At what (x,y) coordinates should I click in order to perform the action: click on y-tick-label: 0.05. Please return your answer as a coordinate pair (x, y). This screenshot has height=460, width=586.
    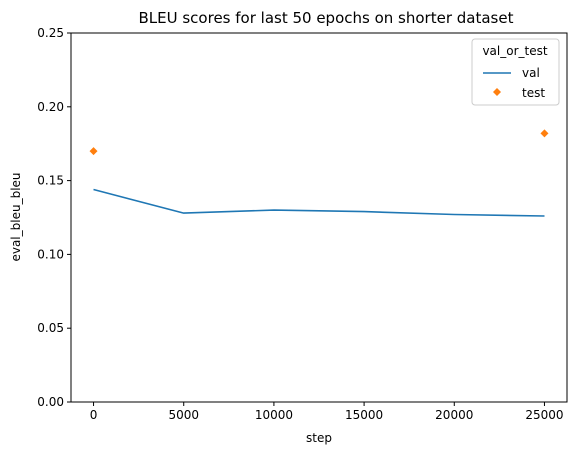
    Looking at the image, I should click on (50, 328).